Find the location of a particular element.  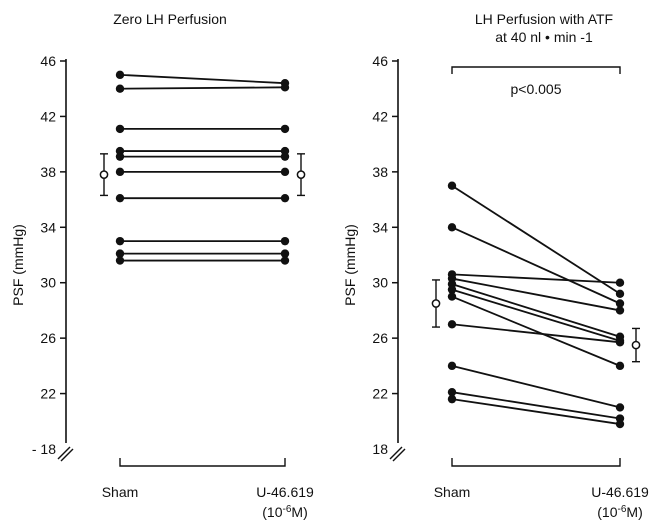

significance-label: p<0.005 is located at coordinates (536, 89).